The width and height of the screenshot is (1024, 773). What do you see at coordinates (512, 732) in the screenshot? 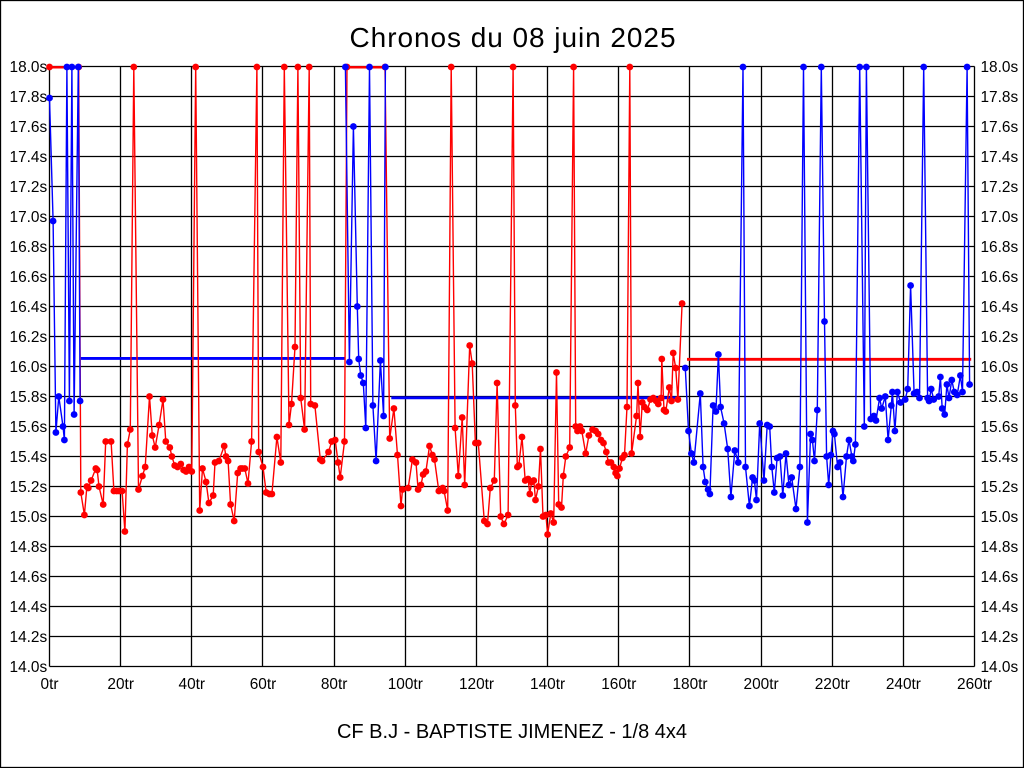
I see `svg-text:CF B.J - BAPTISTE JIMENEZ - 1/: CF B.J - BAPTISTE JIMENEZ - 1/8 4x4` at bounding box center [512, 732].